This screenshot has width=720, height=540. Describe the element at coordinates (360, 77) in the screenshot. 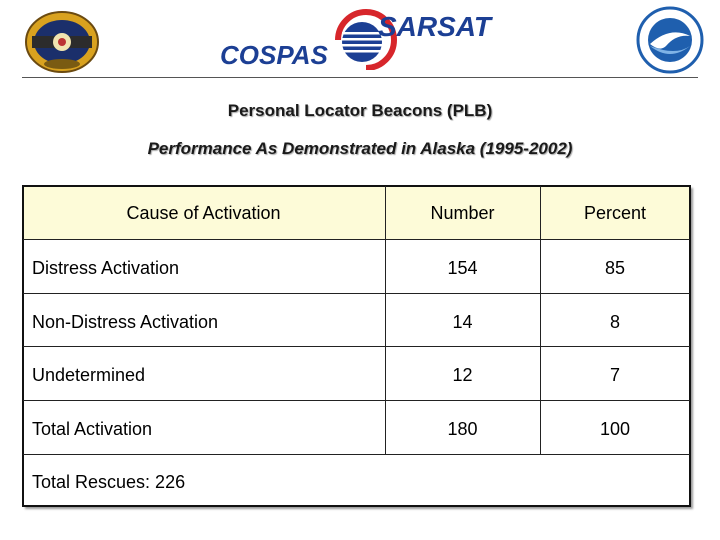

I see `header-divider` at that location.